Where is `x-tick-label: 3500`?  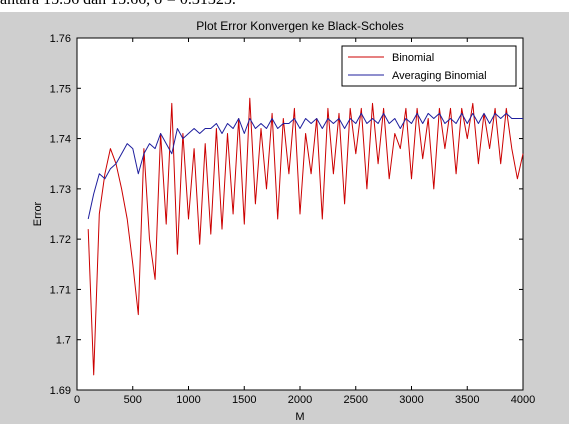
x-tick-label: 3500 is located at coordinates (467, 400).